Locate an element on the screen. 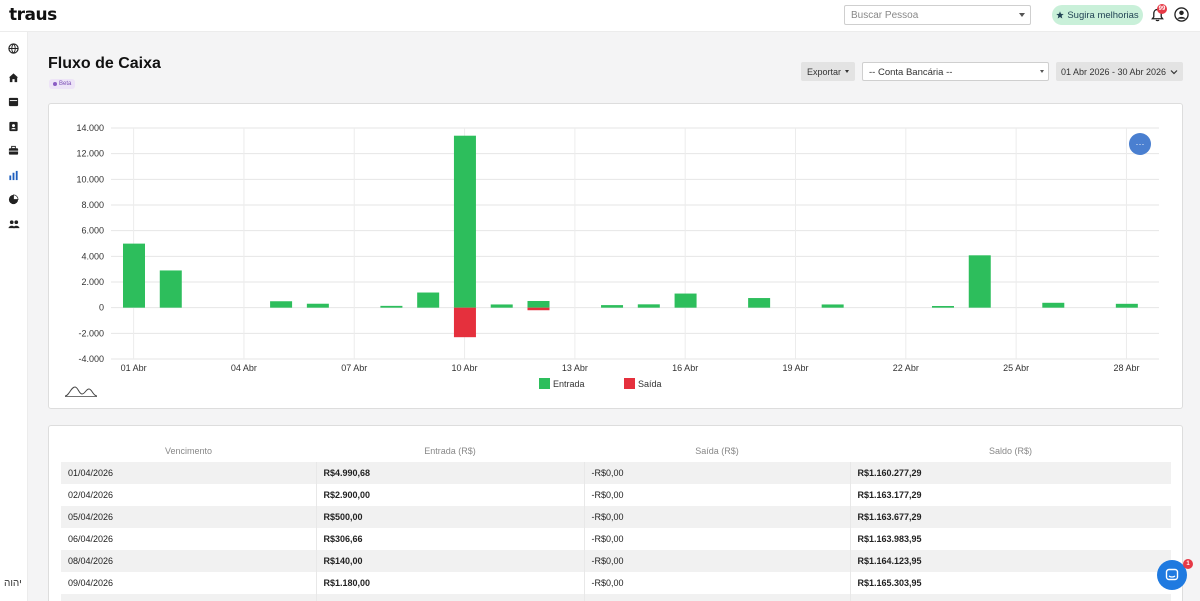 This screenshot has width=1200, height=601. x-tick-label: 25 Abr is located at coordinates (1016, 368).